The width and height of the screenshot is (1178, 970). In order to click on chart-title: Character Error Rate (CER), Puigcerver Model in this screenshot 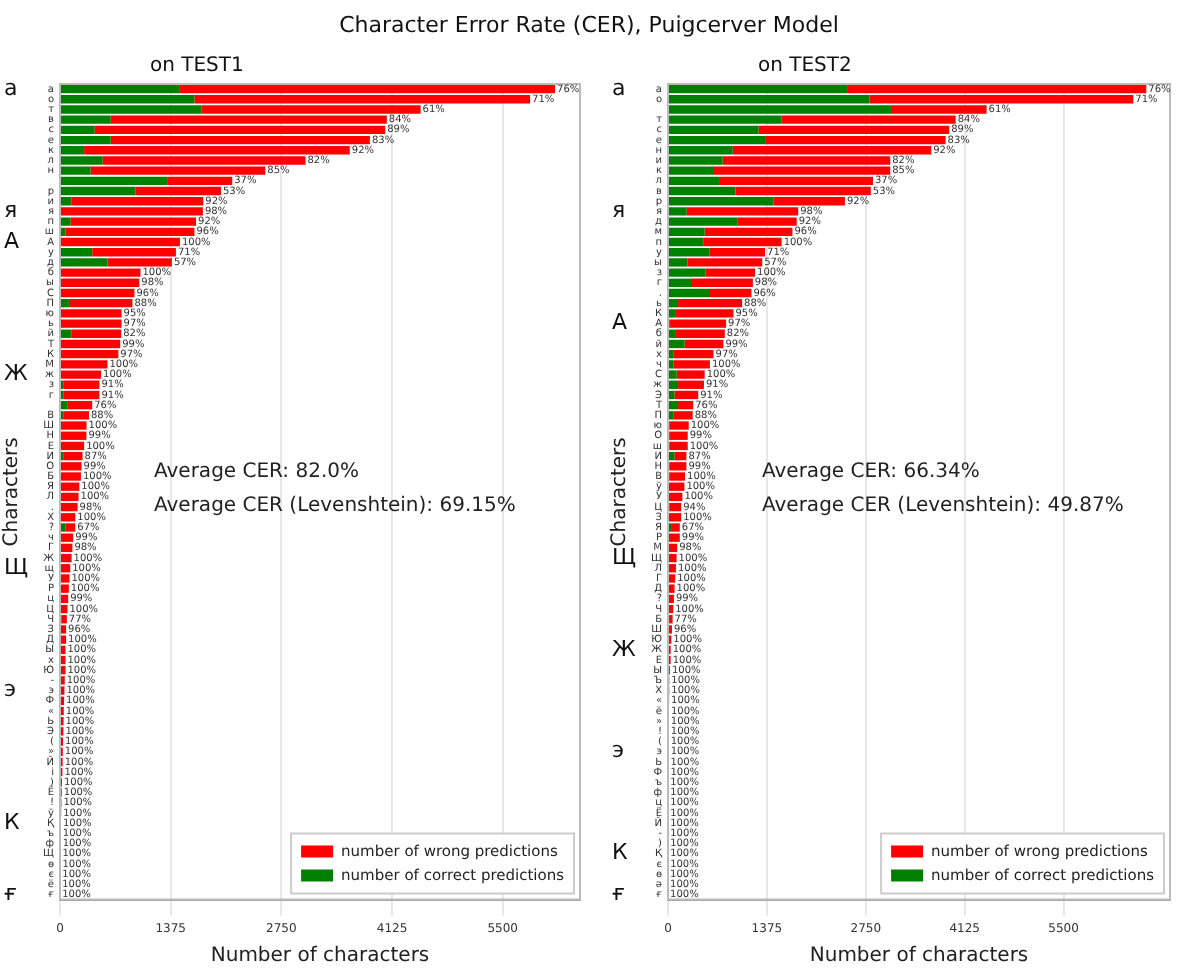, I will do `click(589, 25)`.